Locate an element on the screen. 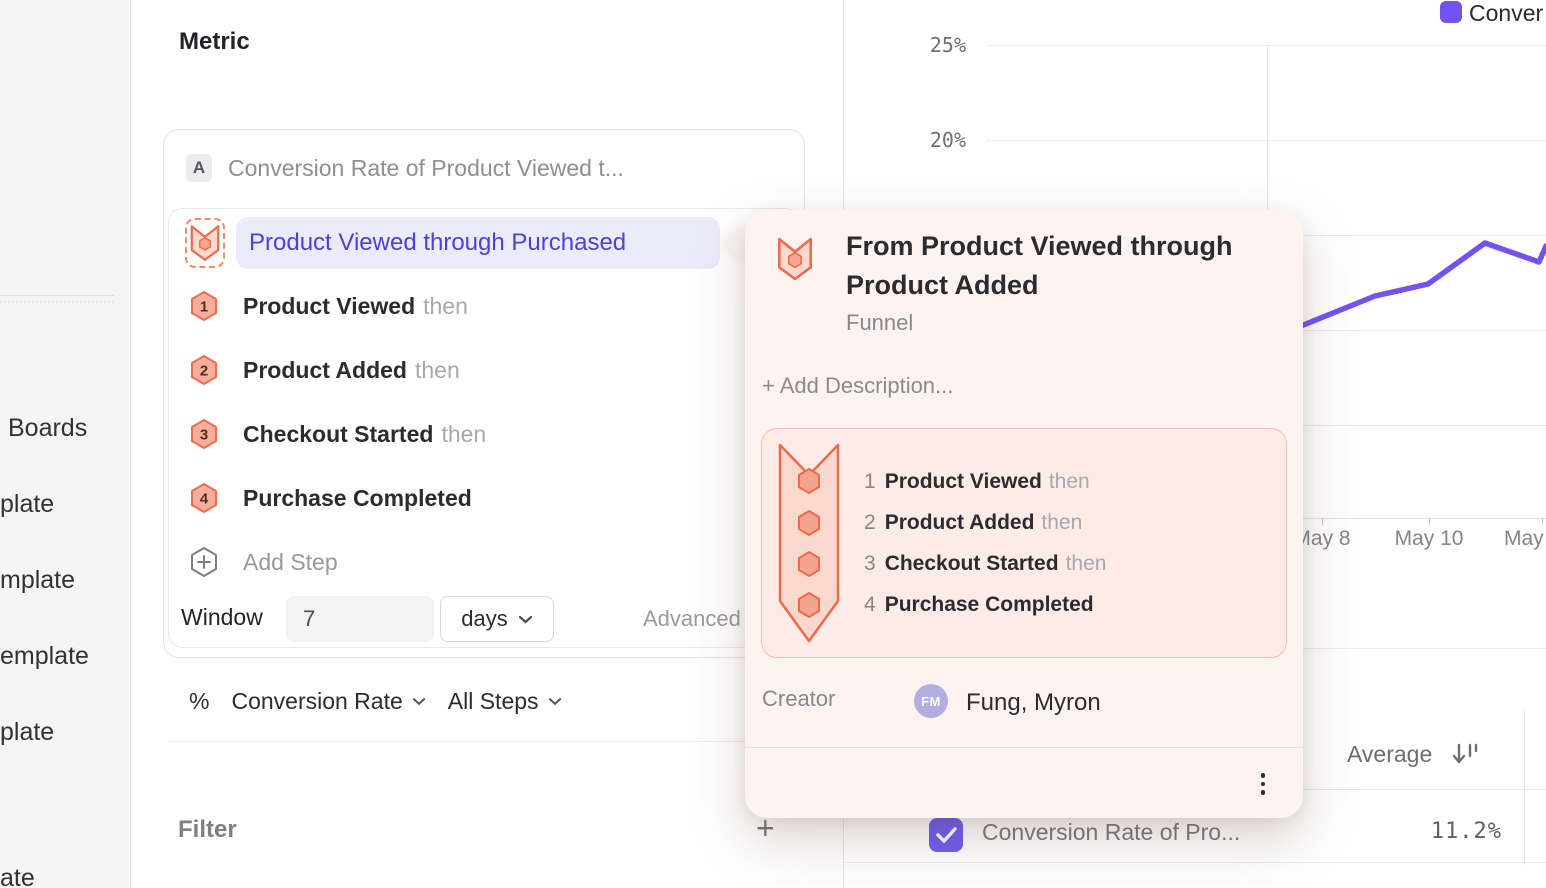 This screenshot has height=888, width=1546. filter-section-heading: Filter is located at coordinates (207, 829).